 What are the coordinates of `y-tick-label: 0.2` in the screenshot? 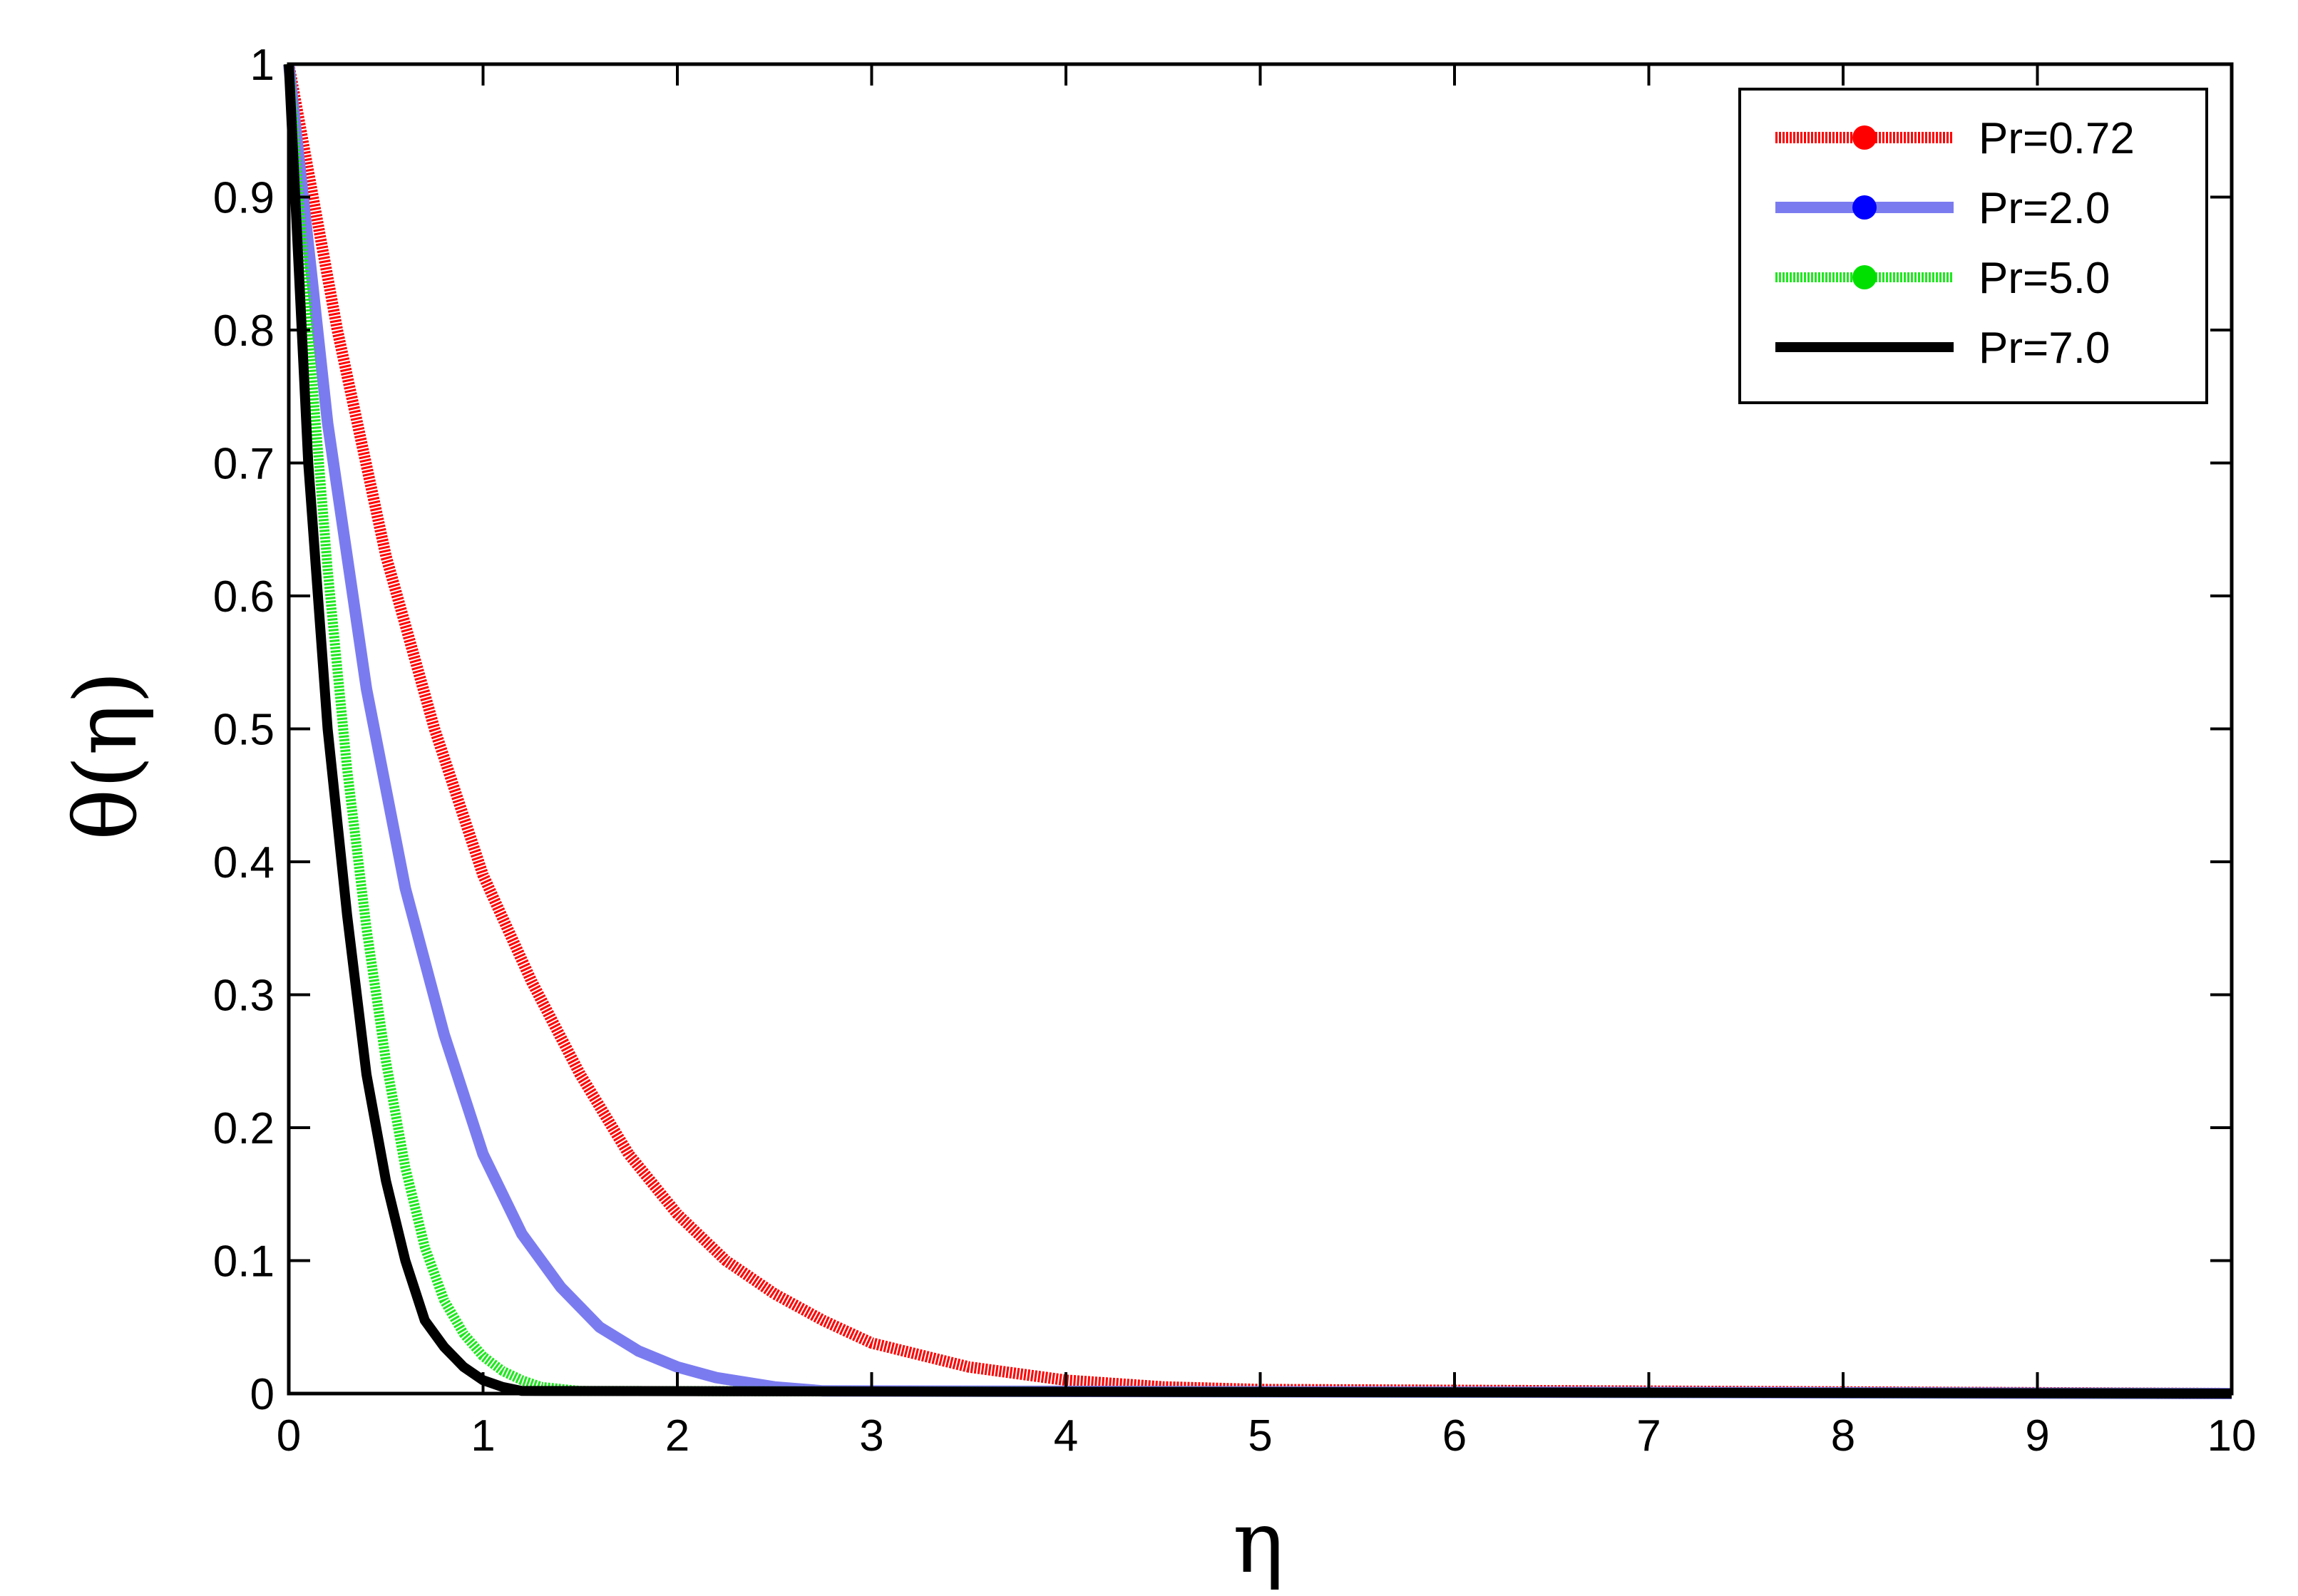 It's located at (244, 1128).